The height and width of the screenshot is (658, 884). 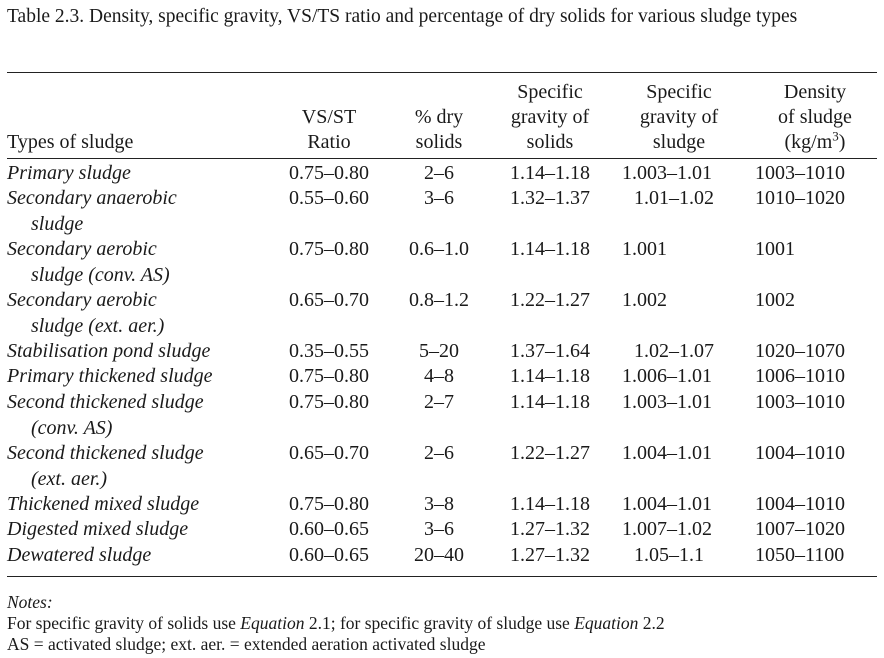 I want to click on cell-density: 1006–1010, so click(x=800, y=376).